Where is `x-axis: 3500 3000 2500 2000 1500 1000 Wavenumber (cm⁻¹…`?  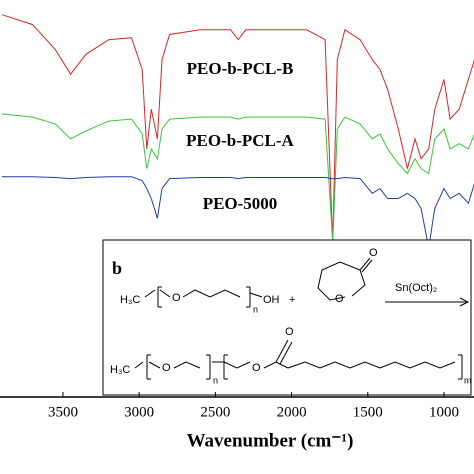
x-axis: 3500 3000 2500 2000 1500 1000 Wavenumber (cm⁻¹… is located at coordinates (237, 421).